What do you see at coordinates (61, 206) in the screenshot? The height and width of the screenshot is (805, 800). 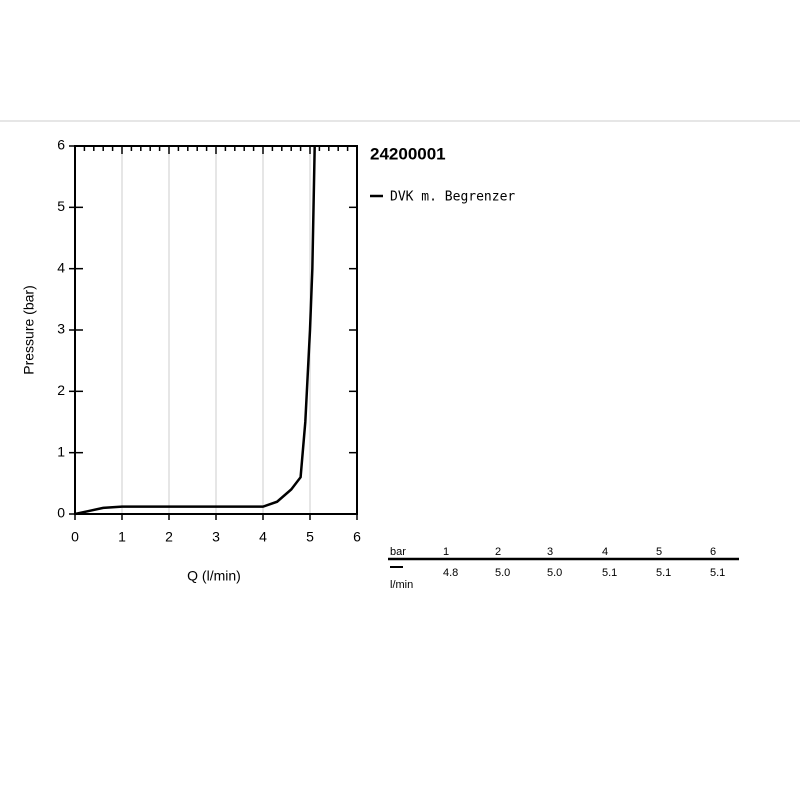 I see `y-tick-label: 5` at bounding box center [61, 206].